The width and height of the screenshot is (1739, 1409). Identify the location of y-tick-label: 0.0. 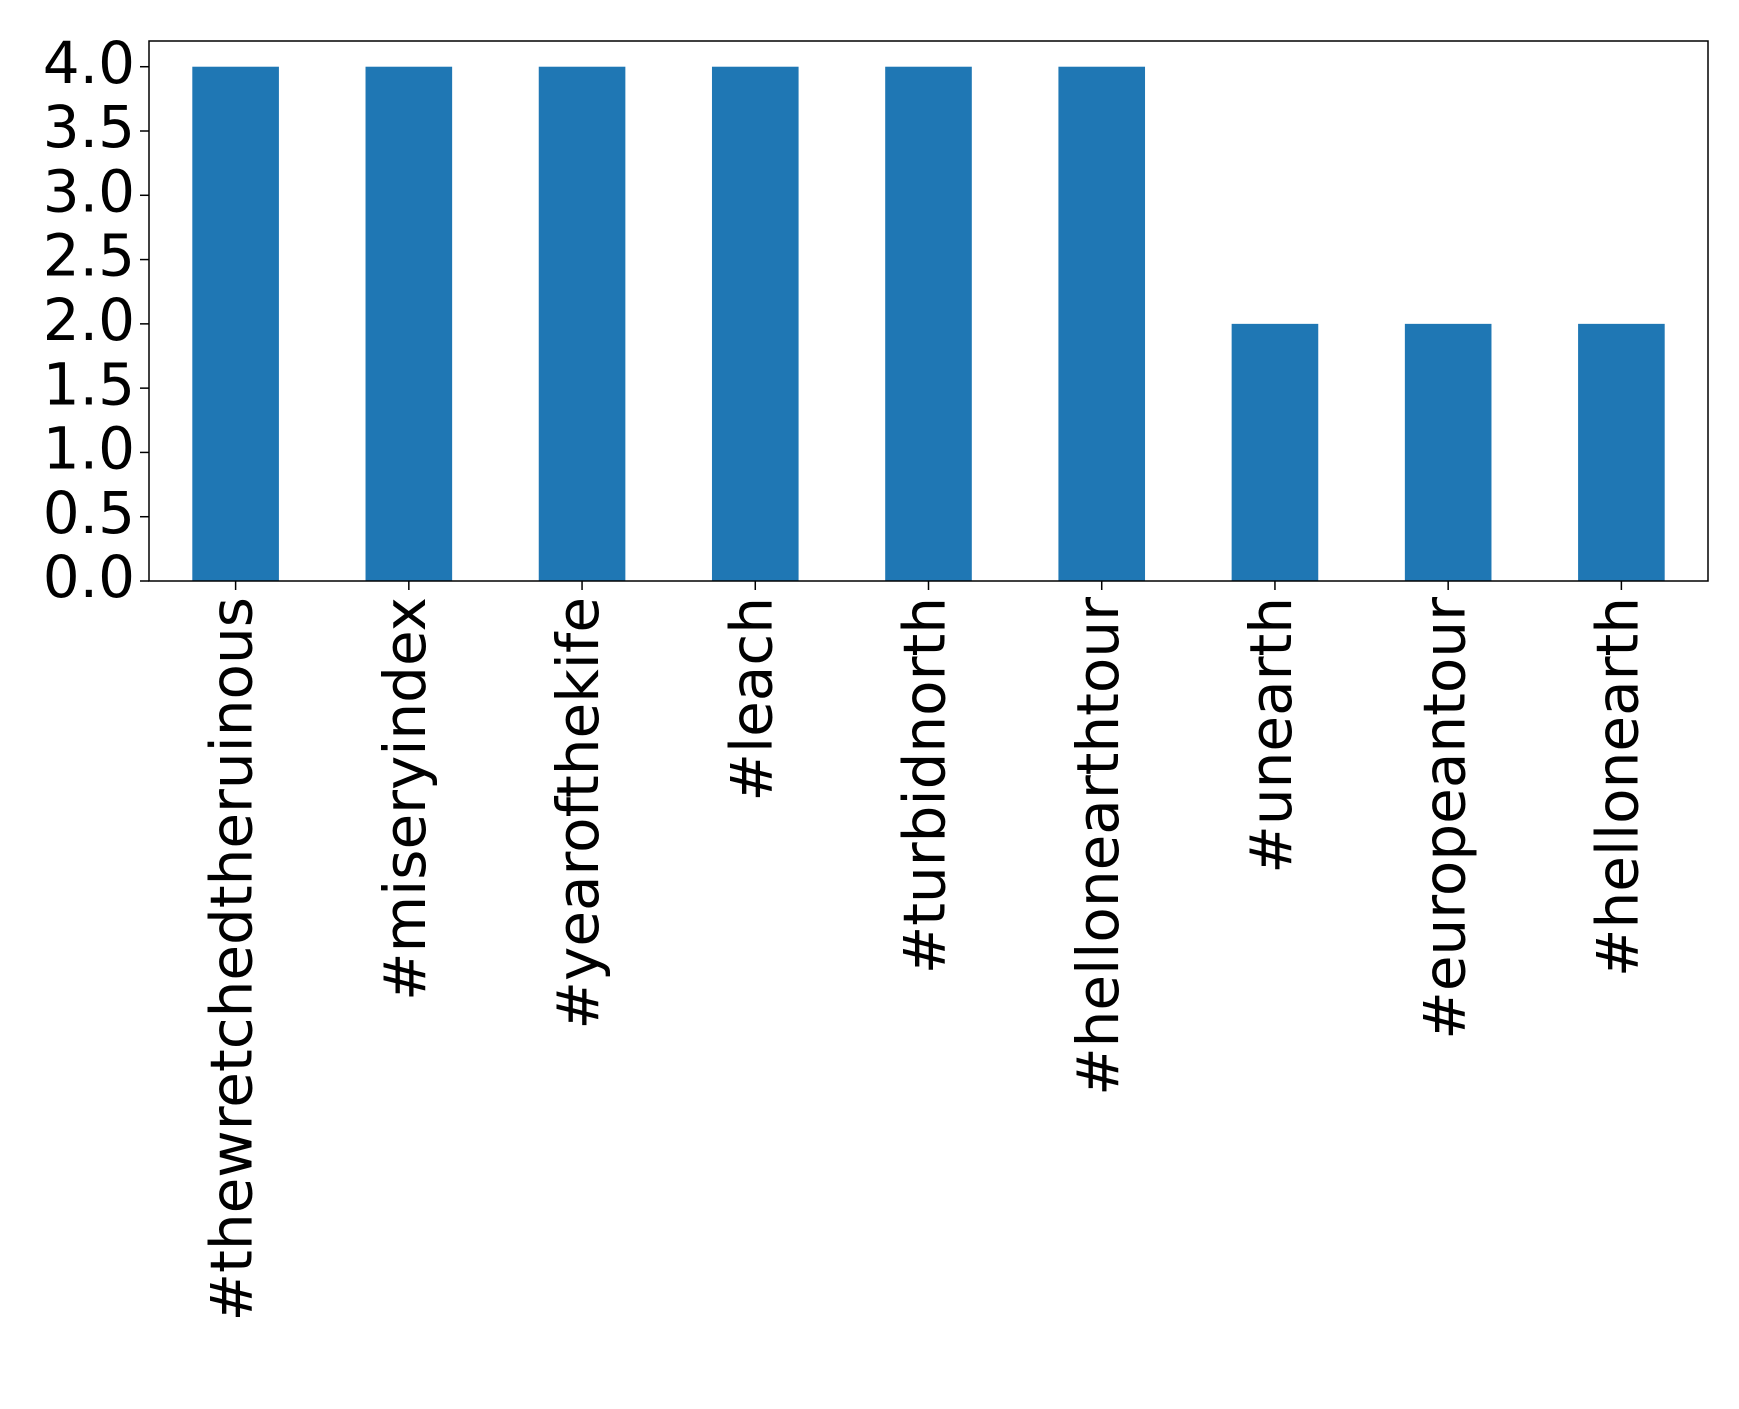
(89, 577).